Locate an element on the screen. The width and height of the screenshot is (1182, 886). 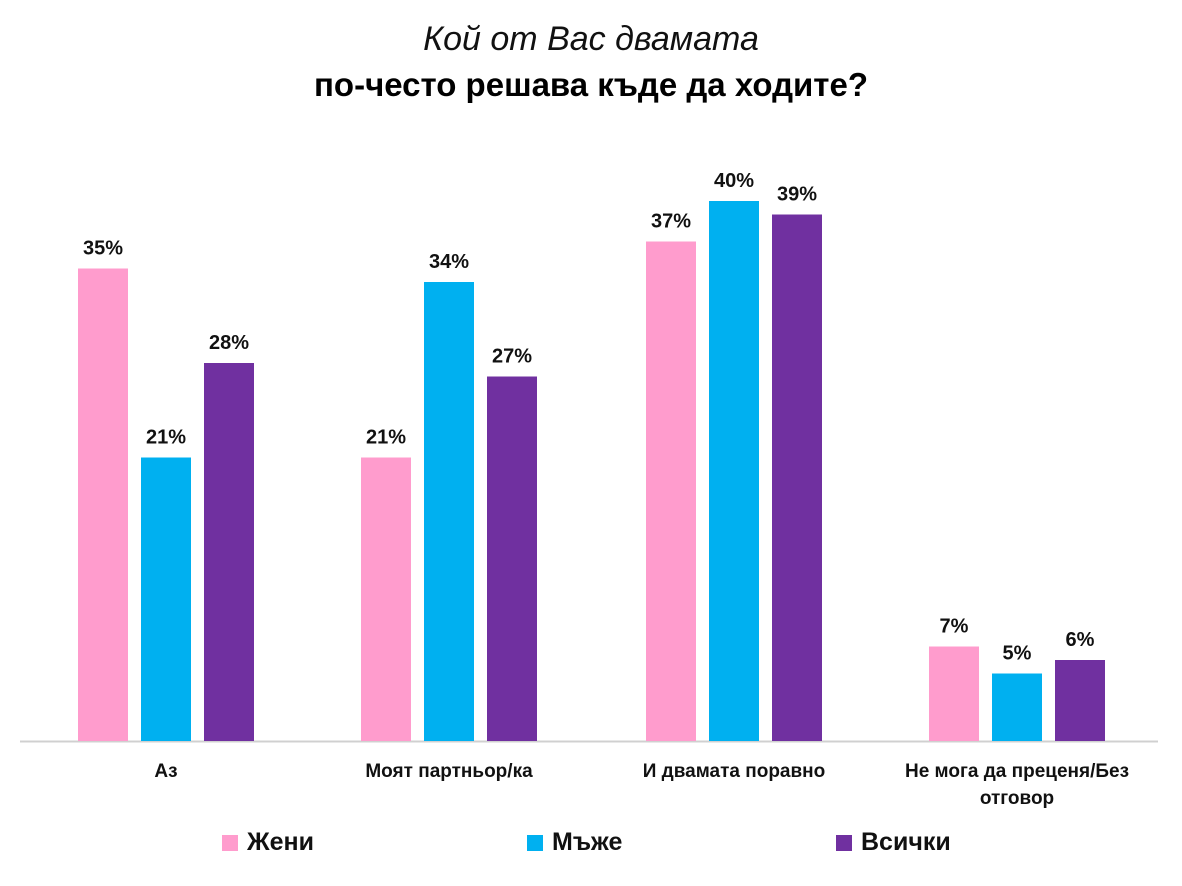
data-label-all-2: 27% is located at coordinates (512, 357).